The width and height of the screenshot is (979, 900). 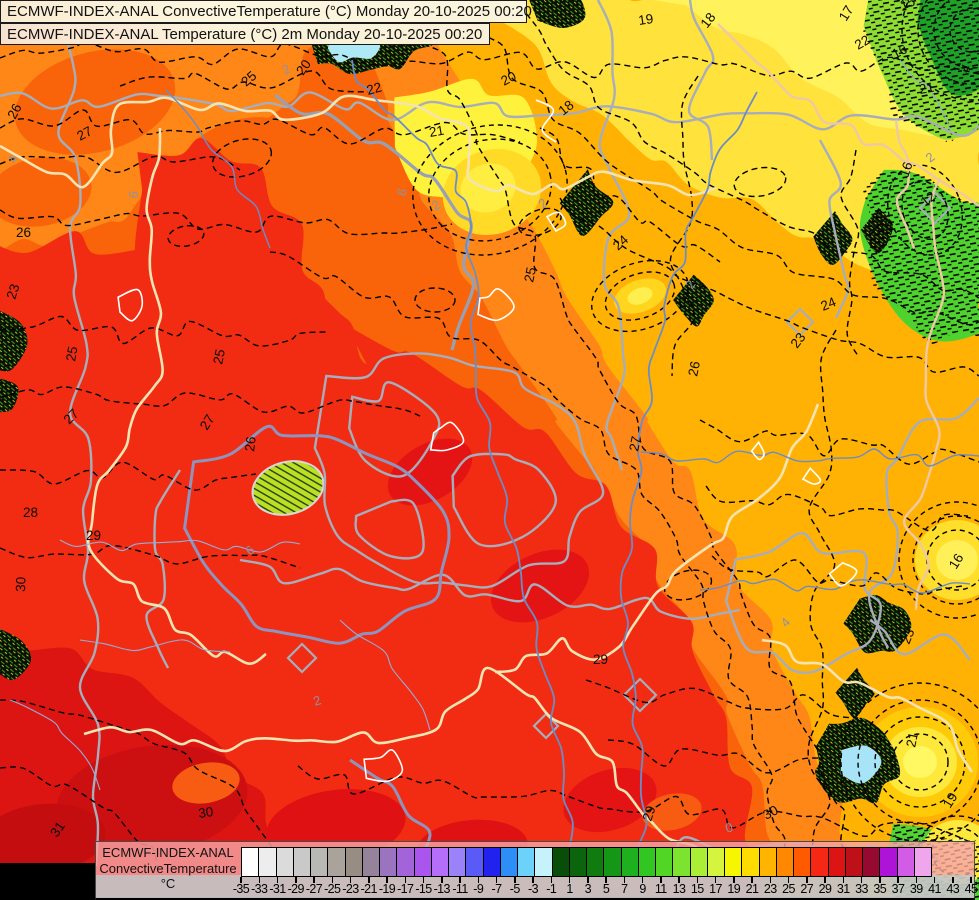 What do you see at coordinates (515, 889) in the screenshot?
I see `legend-tick-label: -5` at bounding box center [515, 889].